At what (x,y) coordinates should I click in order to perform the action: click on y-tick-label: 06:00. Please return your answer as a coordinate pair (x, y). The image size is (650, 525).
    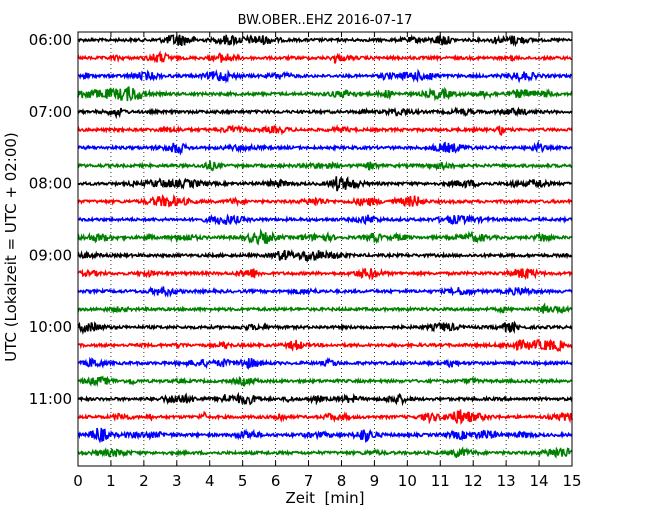
    Looking at the image, I should click on (50, 40).